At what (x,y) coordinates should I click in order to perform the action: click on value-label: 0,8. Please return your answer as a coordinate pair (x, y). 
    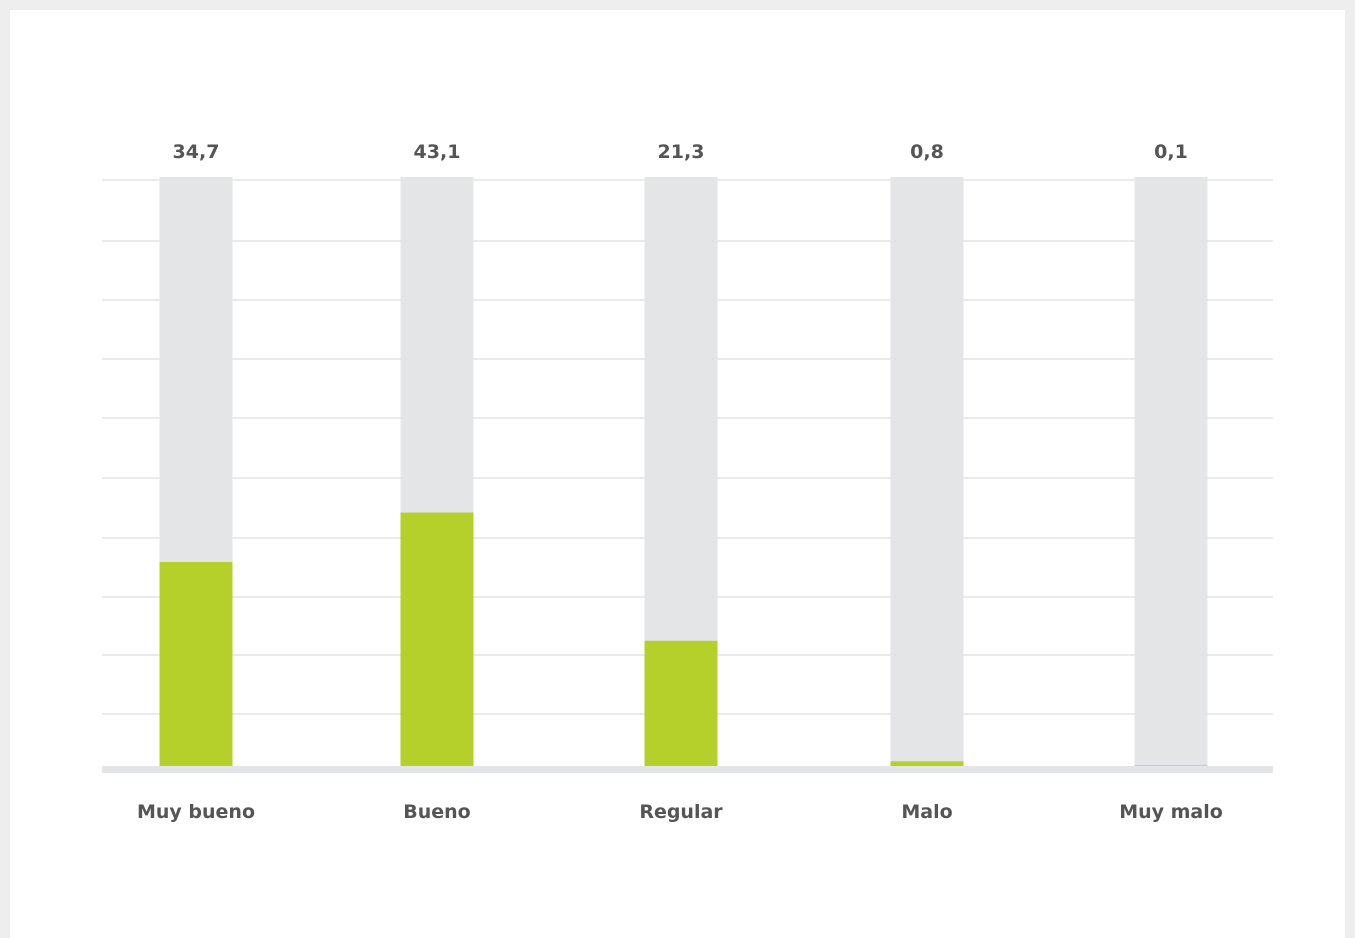
    Looking at the image, I should click on (927, 152).